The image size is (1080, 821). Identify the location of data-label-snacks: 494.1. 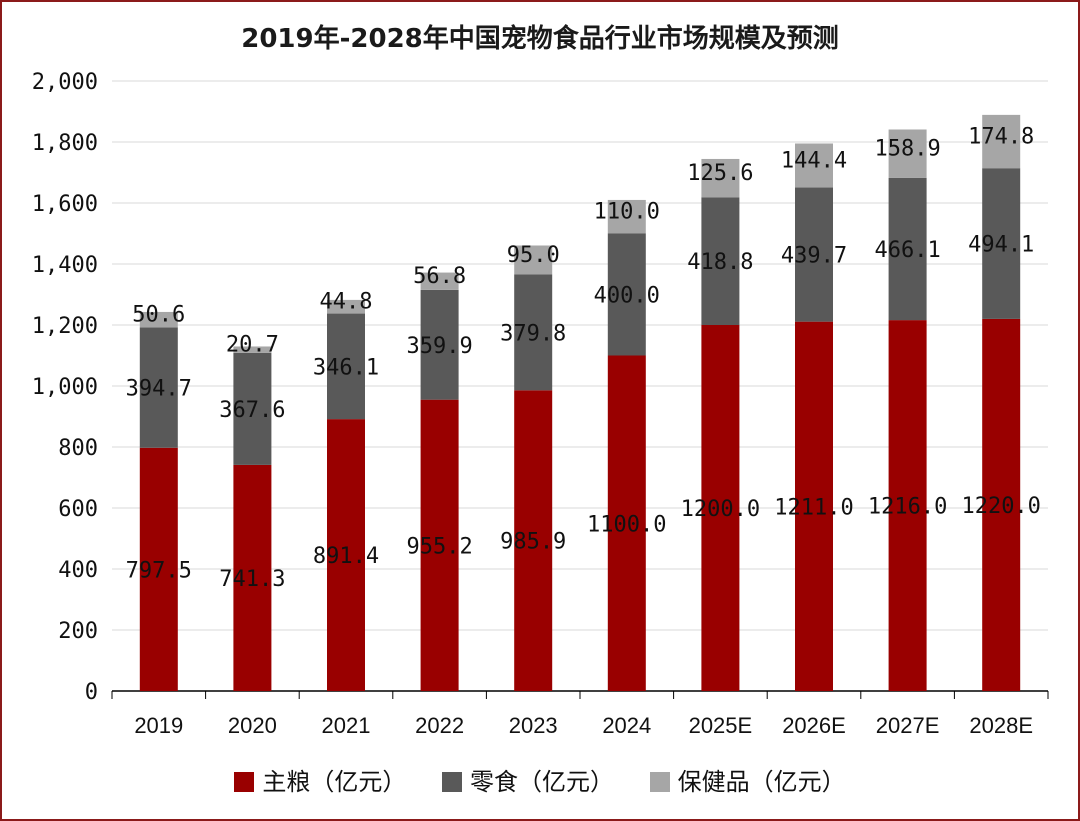
(1001, 245).